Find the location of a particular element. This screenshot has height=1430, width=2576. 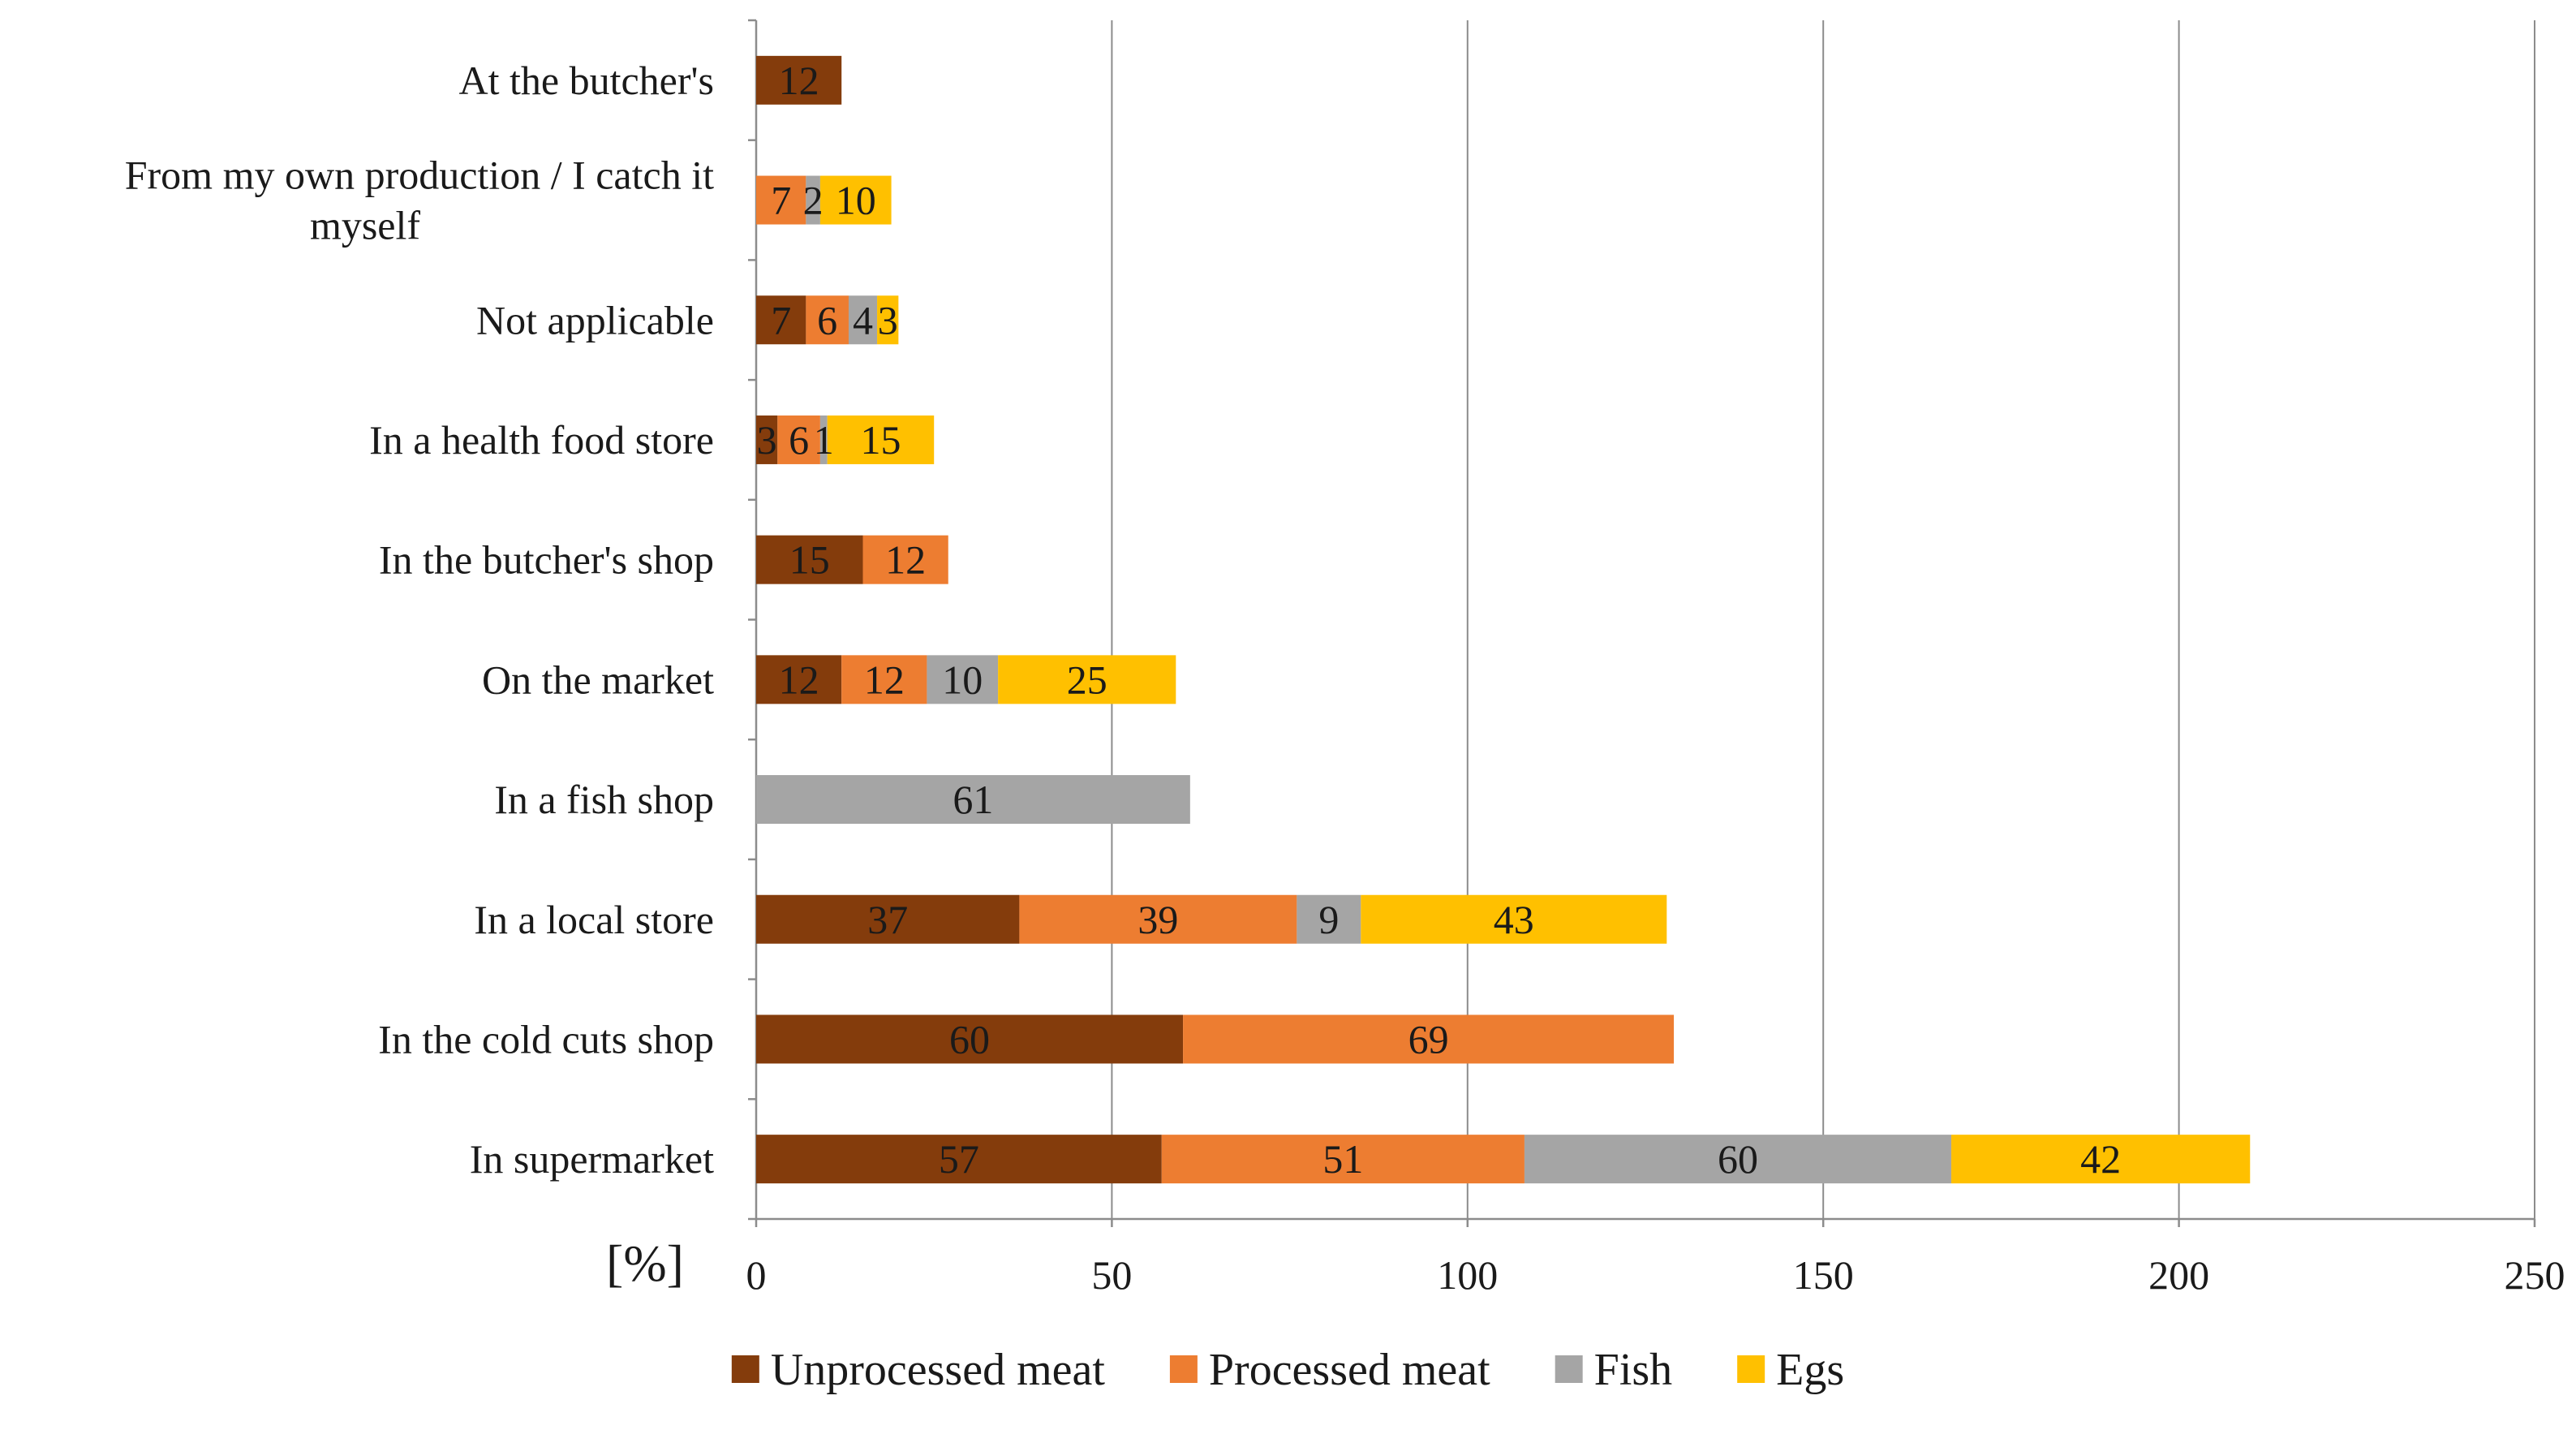

data-label: 57 is located at coordinates (959, 1159).